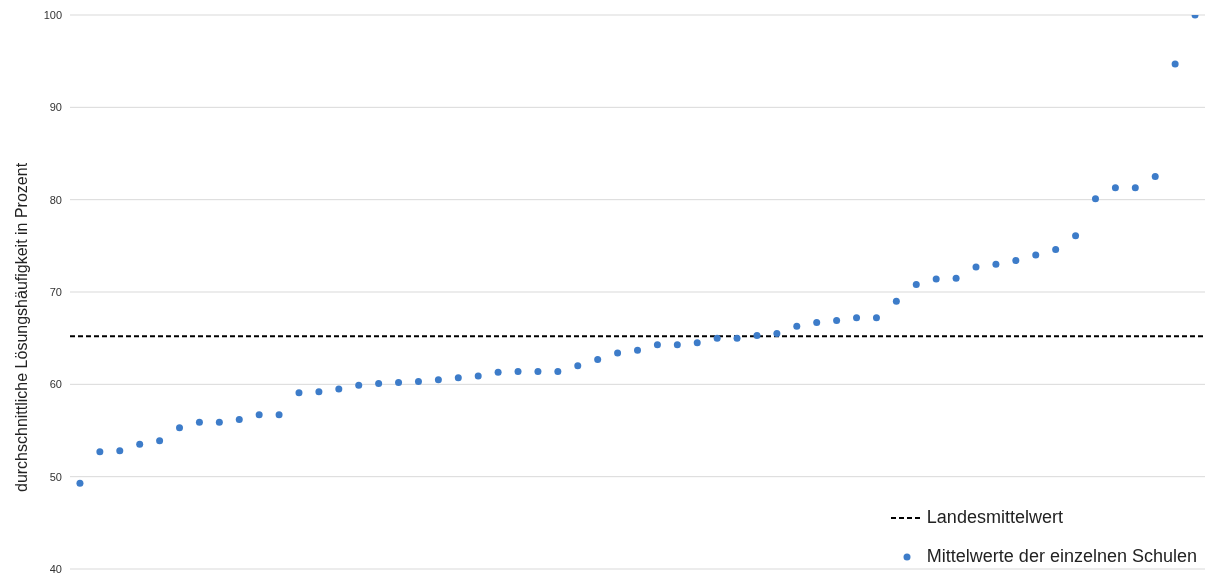  I want to click on y-tick-label: 40, so click(55, 568).